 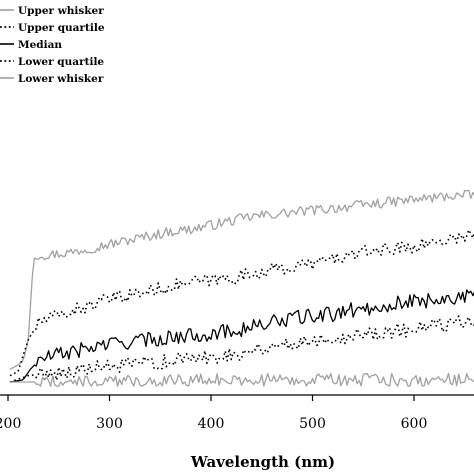 What do you see at coordinates (61, 11) in the screenshot?
I see `legend-label-upper-whisker: Upper whisker` at bounding box center [61, 11].